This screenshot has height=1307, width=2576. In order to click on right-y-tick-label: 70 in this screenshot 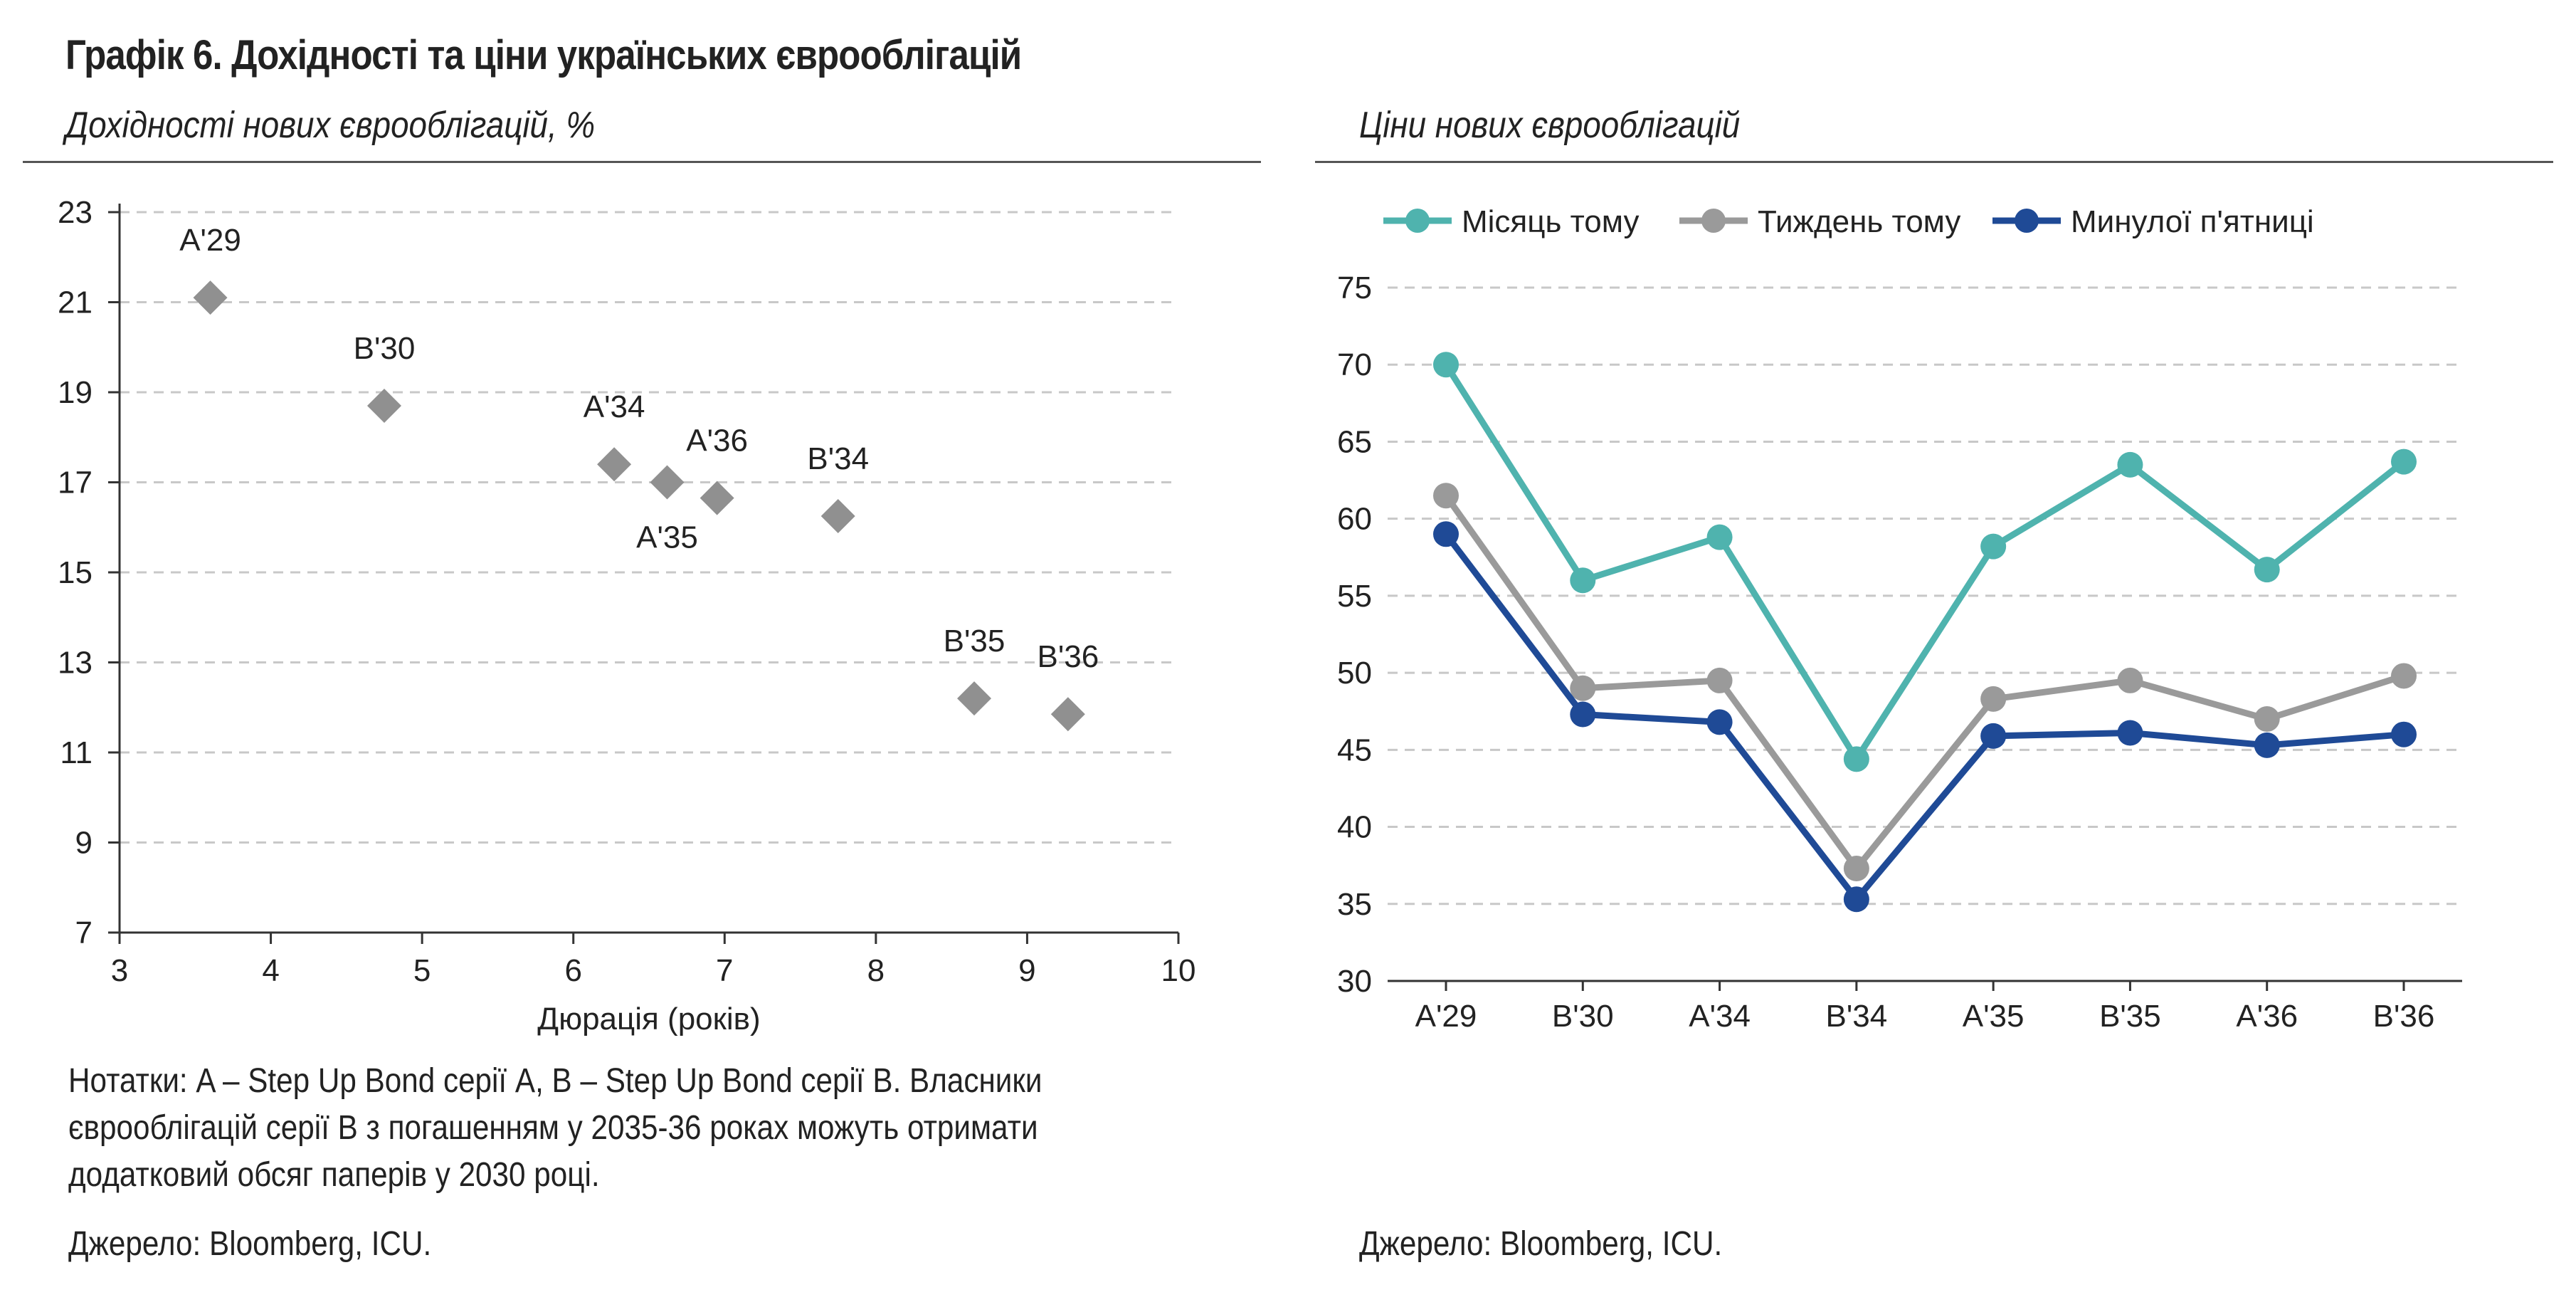, I will do `click(1354, 364)`.